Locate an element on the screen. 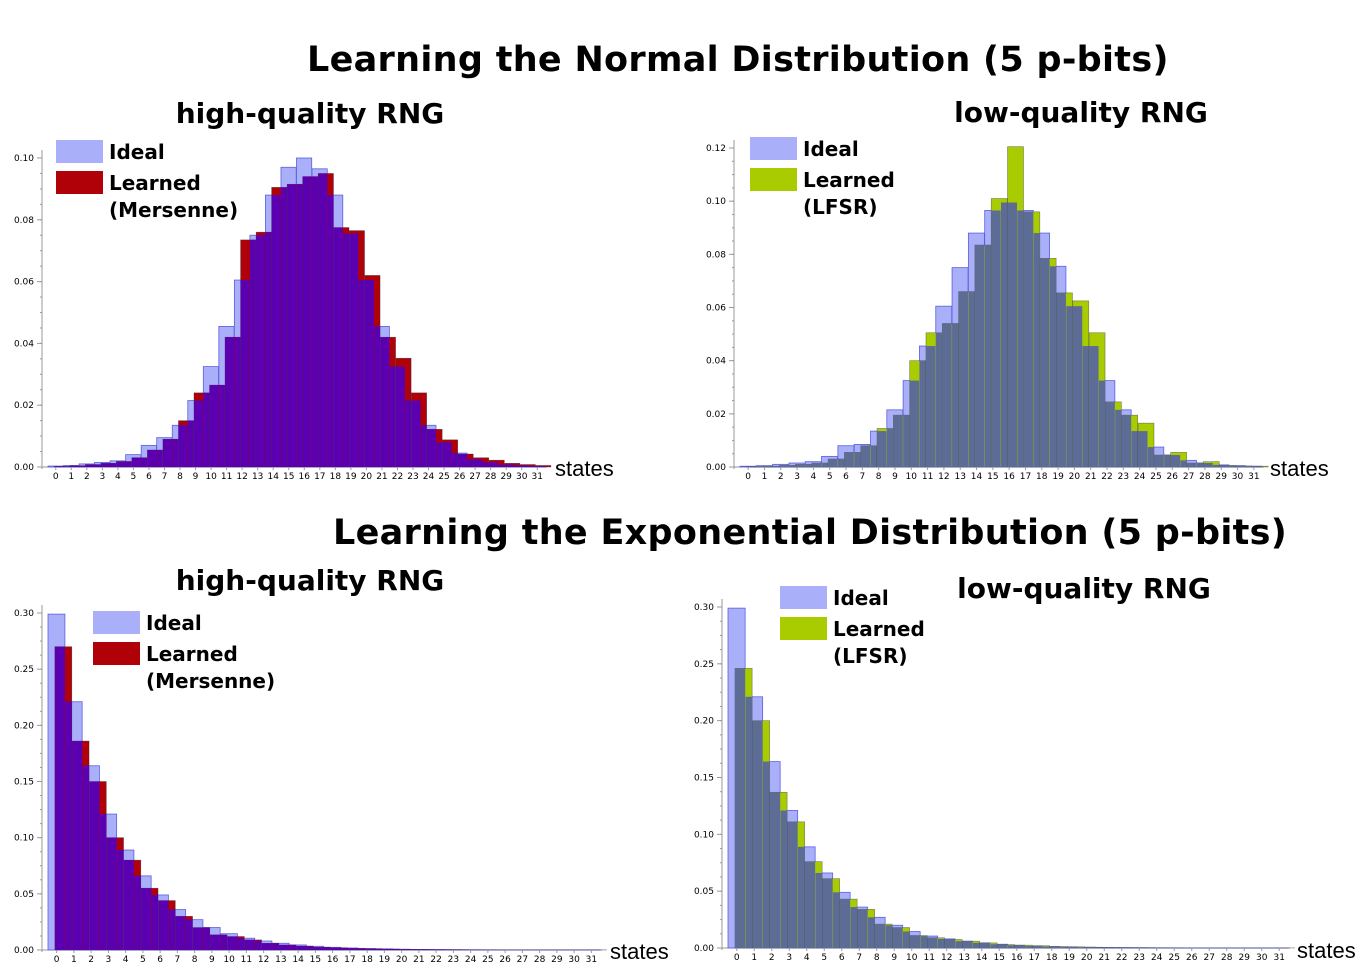  y-tick-label: 0.08 is located at coordinates (716, 255).